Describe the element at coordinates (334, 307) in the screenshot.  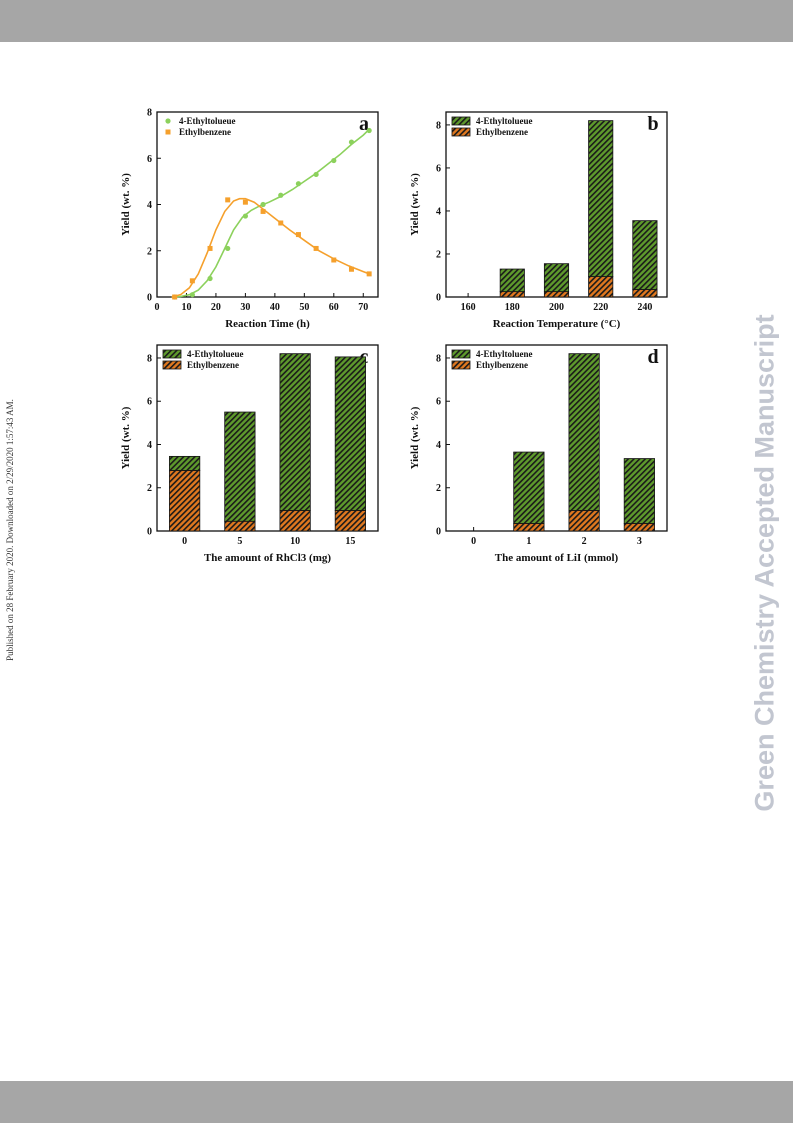
I see `x-tick-label: 60` at that location.